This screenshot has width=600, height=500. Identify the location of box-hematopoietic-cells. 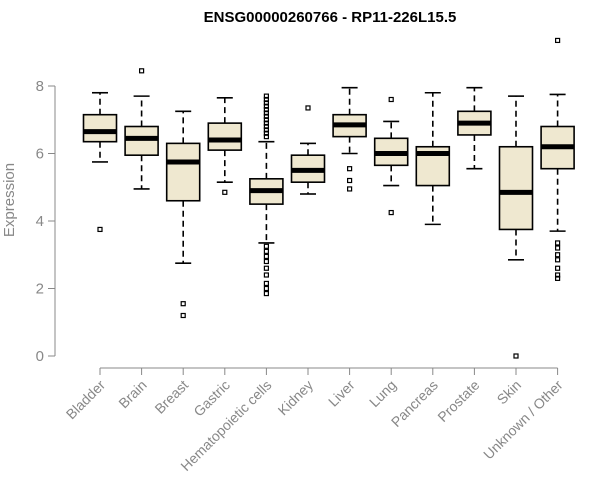
(266, 195).